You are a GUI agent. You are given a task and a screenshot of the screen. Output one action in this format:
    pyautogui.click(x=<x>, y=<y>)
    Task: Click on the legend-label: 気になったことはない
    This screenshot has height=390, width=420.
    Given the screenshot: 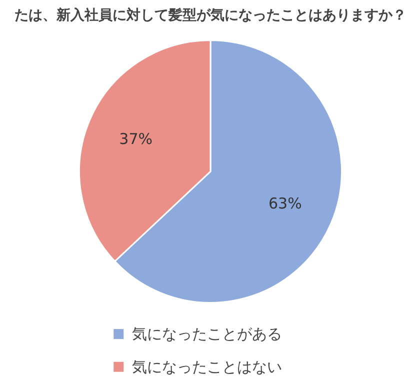 What is the action you would take?
    pyautogui.click(x=207, y=367)
    